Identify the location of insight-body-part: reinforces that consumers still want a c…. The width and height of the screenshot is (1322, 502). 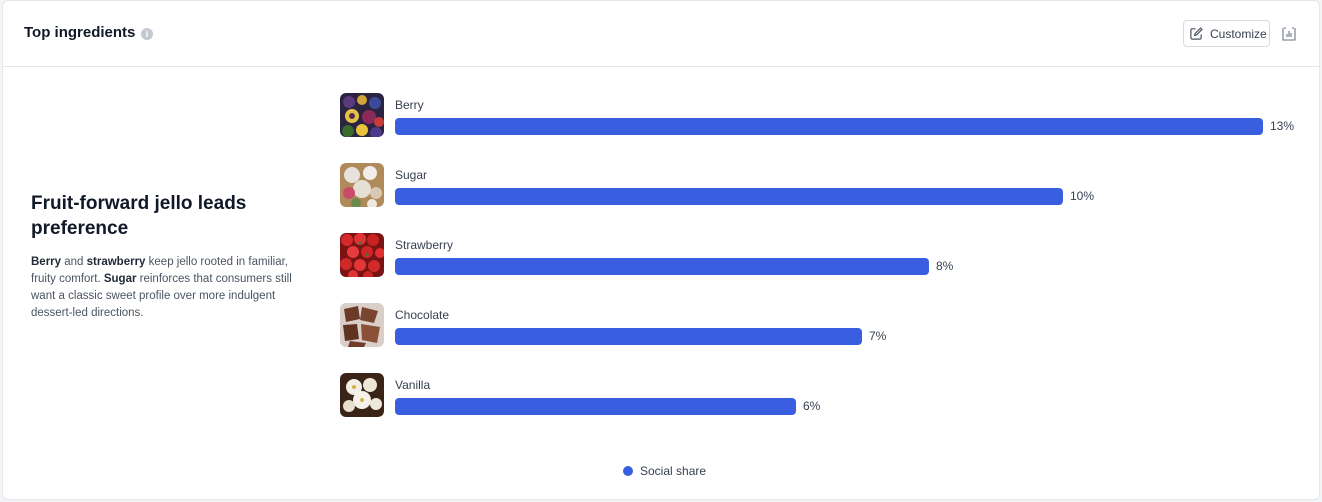
(161, 296).